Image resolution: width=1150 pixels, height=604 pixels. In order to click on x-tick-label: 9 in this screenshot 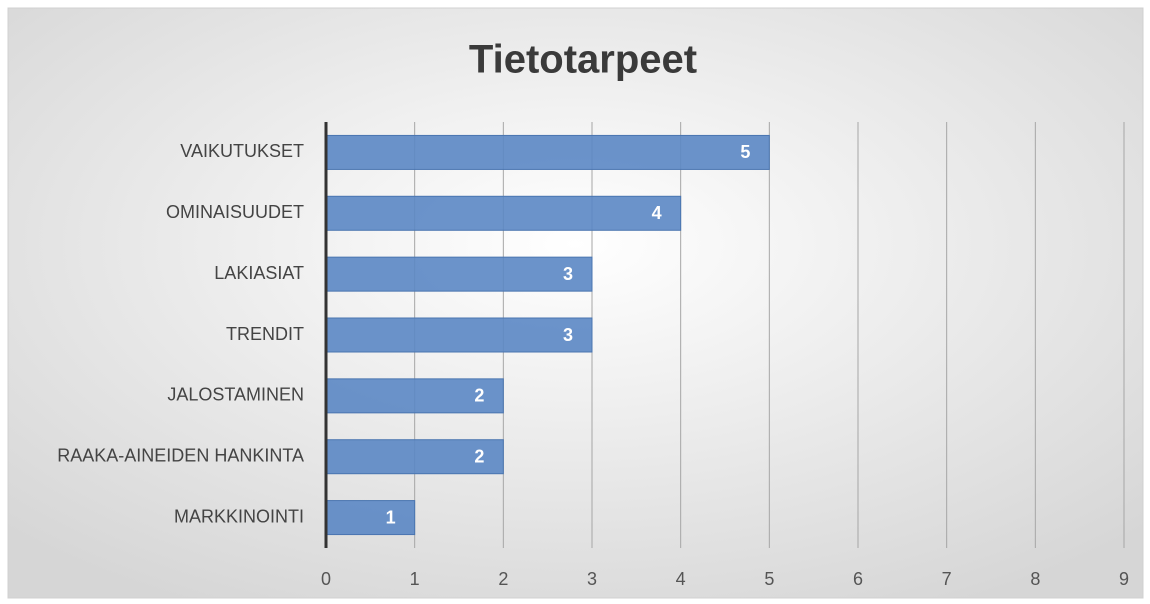, I will do `click(1124, 579)`.